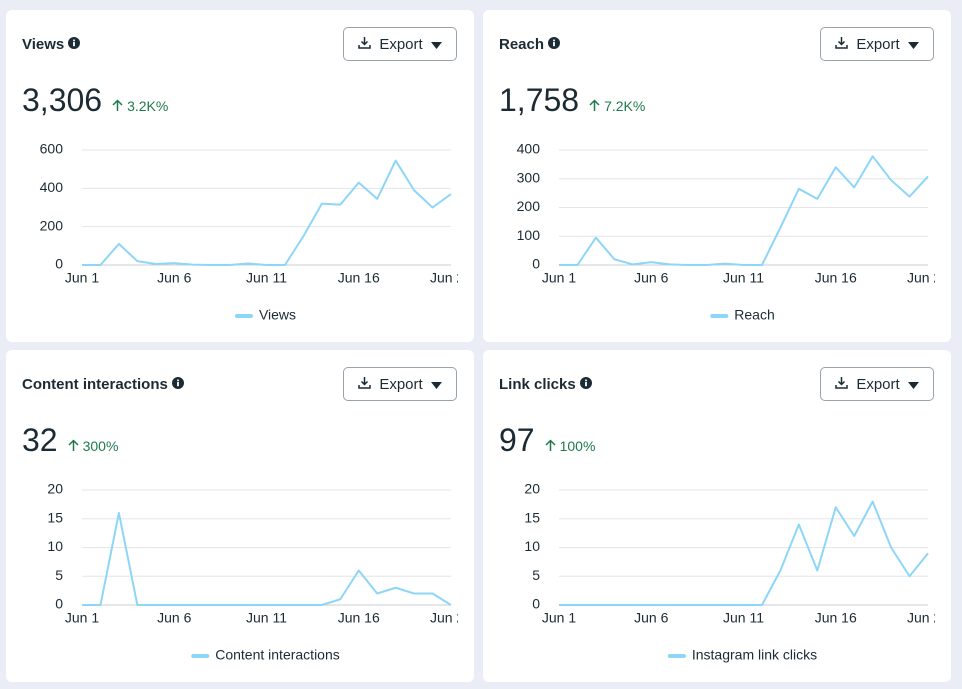  What do you see at coordinates (625, 106) in the screenshot?
I see `change-text: 7.2K%` at bounding box center [625, 106].